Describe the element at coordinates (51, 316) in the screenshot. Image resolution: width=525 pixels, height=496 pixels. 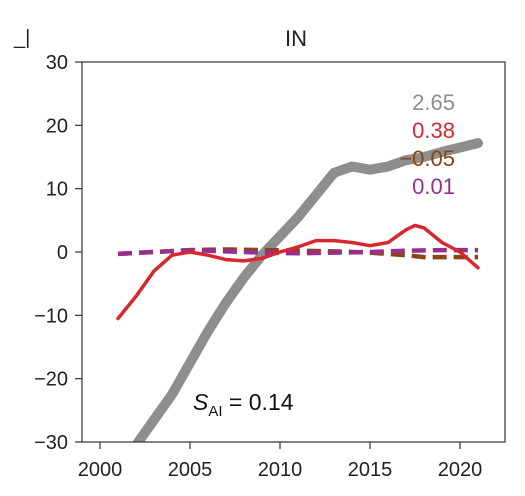
I see `y-tick-label: −10` at that location.